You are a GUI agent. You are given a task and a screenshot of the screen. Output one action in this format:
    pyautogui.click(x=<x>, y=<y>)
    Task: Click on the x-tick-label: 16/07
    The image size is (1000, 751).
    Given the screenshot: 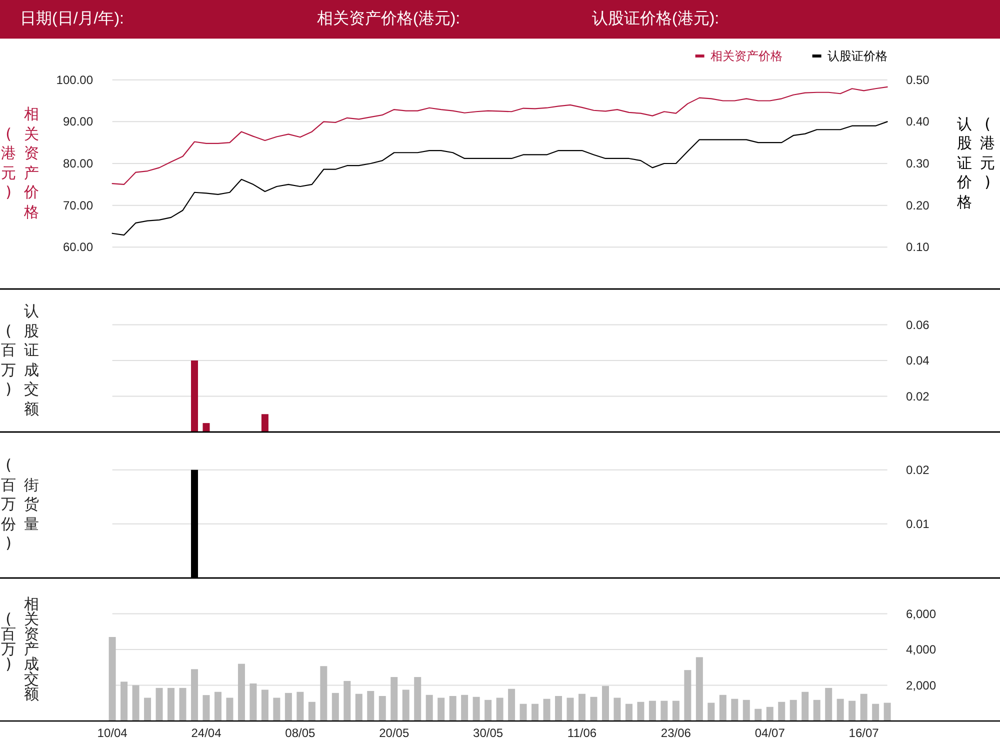 What is the action you would take?
    pyautogui.click(x=864, y=733)
    